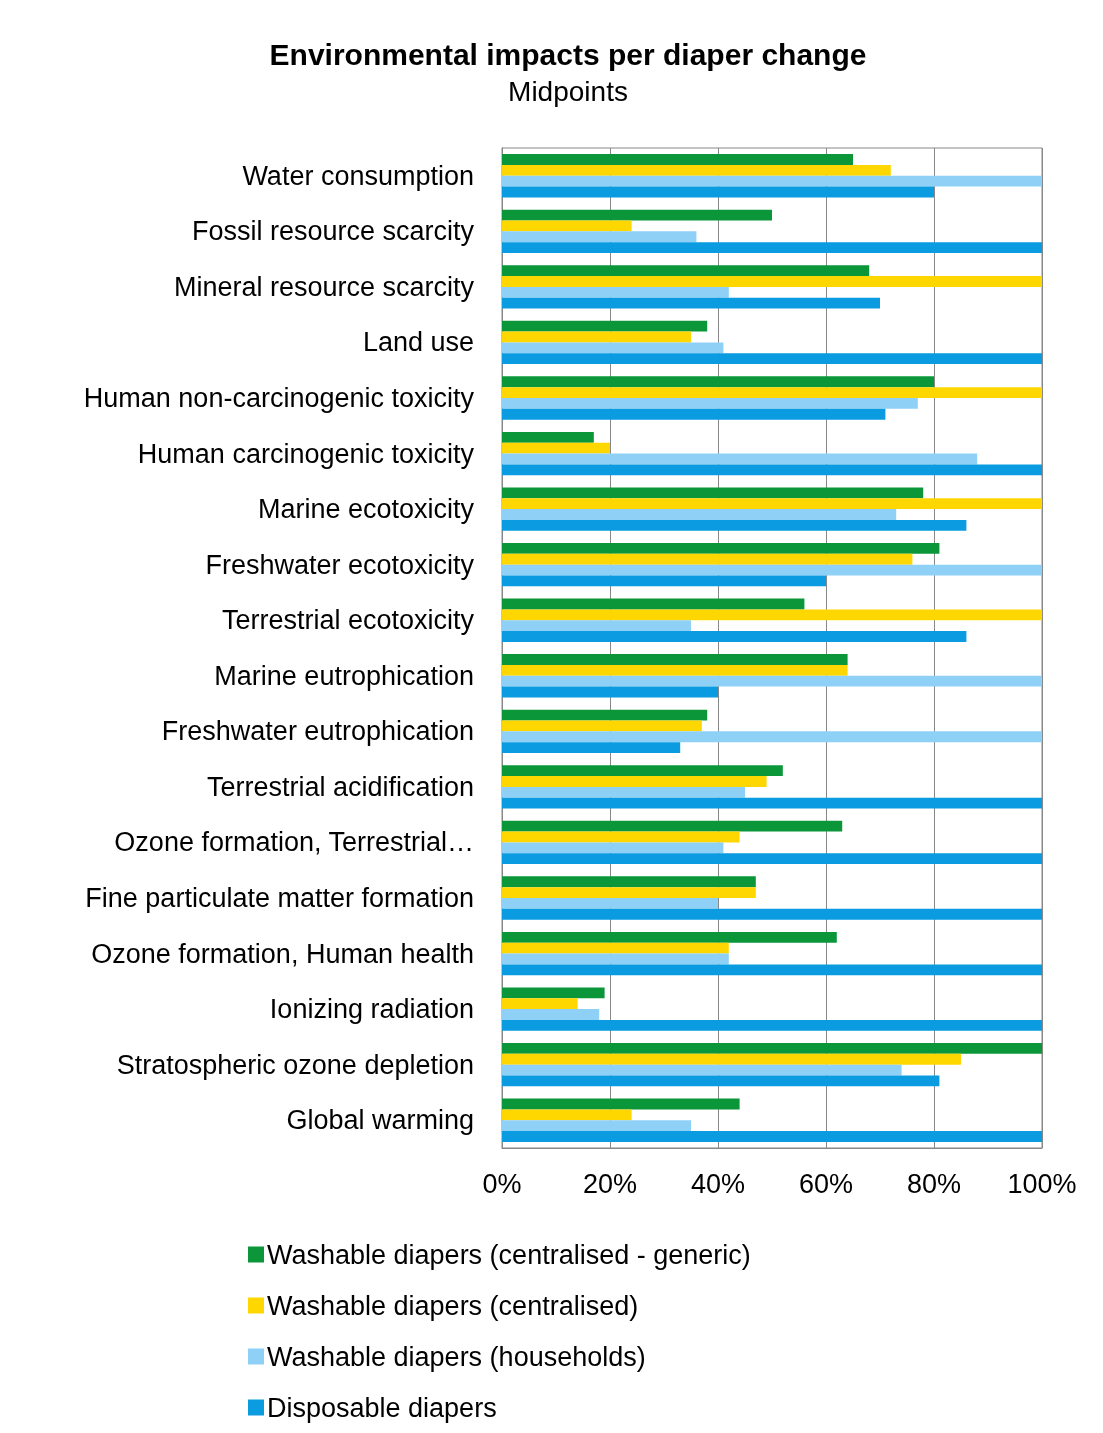 The width and height of the screenshot is (1103, 1433). Describe the element at coordinates (324, 286) in the screenshot. I see `y-tick-label: Mineral resource scarcity` at that location.